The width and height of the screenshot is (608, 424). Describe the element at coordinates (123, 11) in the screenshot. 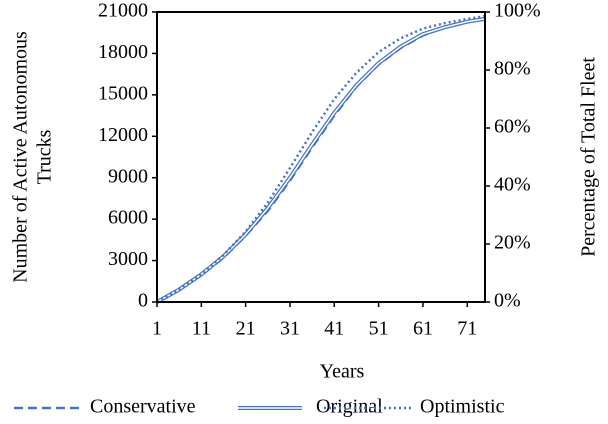

I see `y-tick-label: 21000` at that location.